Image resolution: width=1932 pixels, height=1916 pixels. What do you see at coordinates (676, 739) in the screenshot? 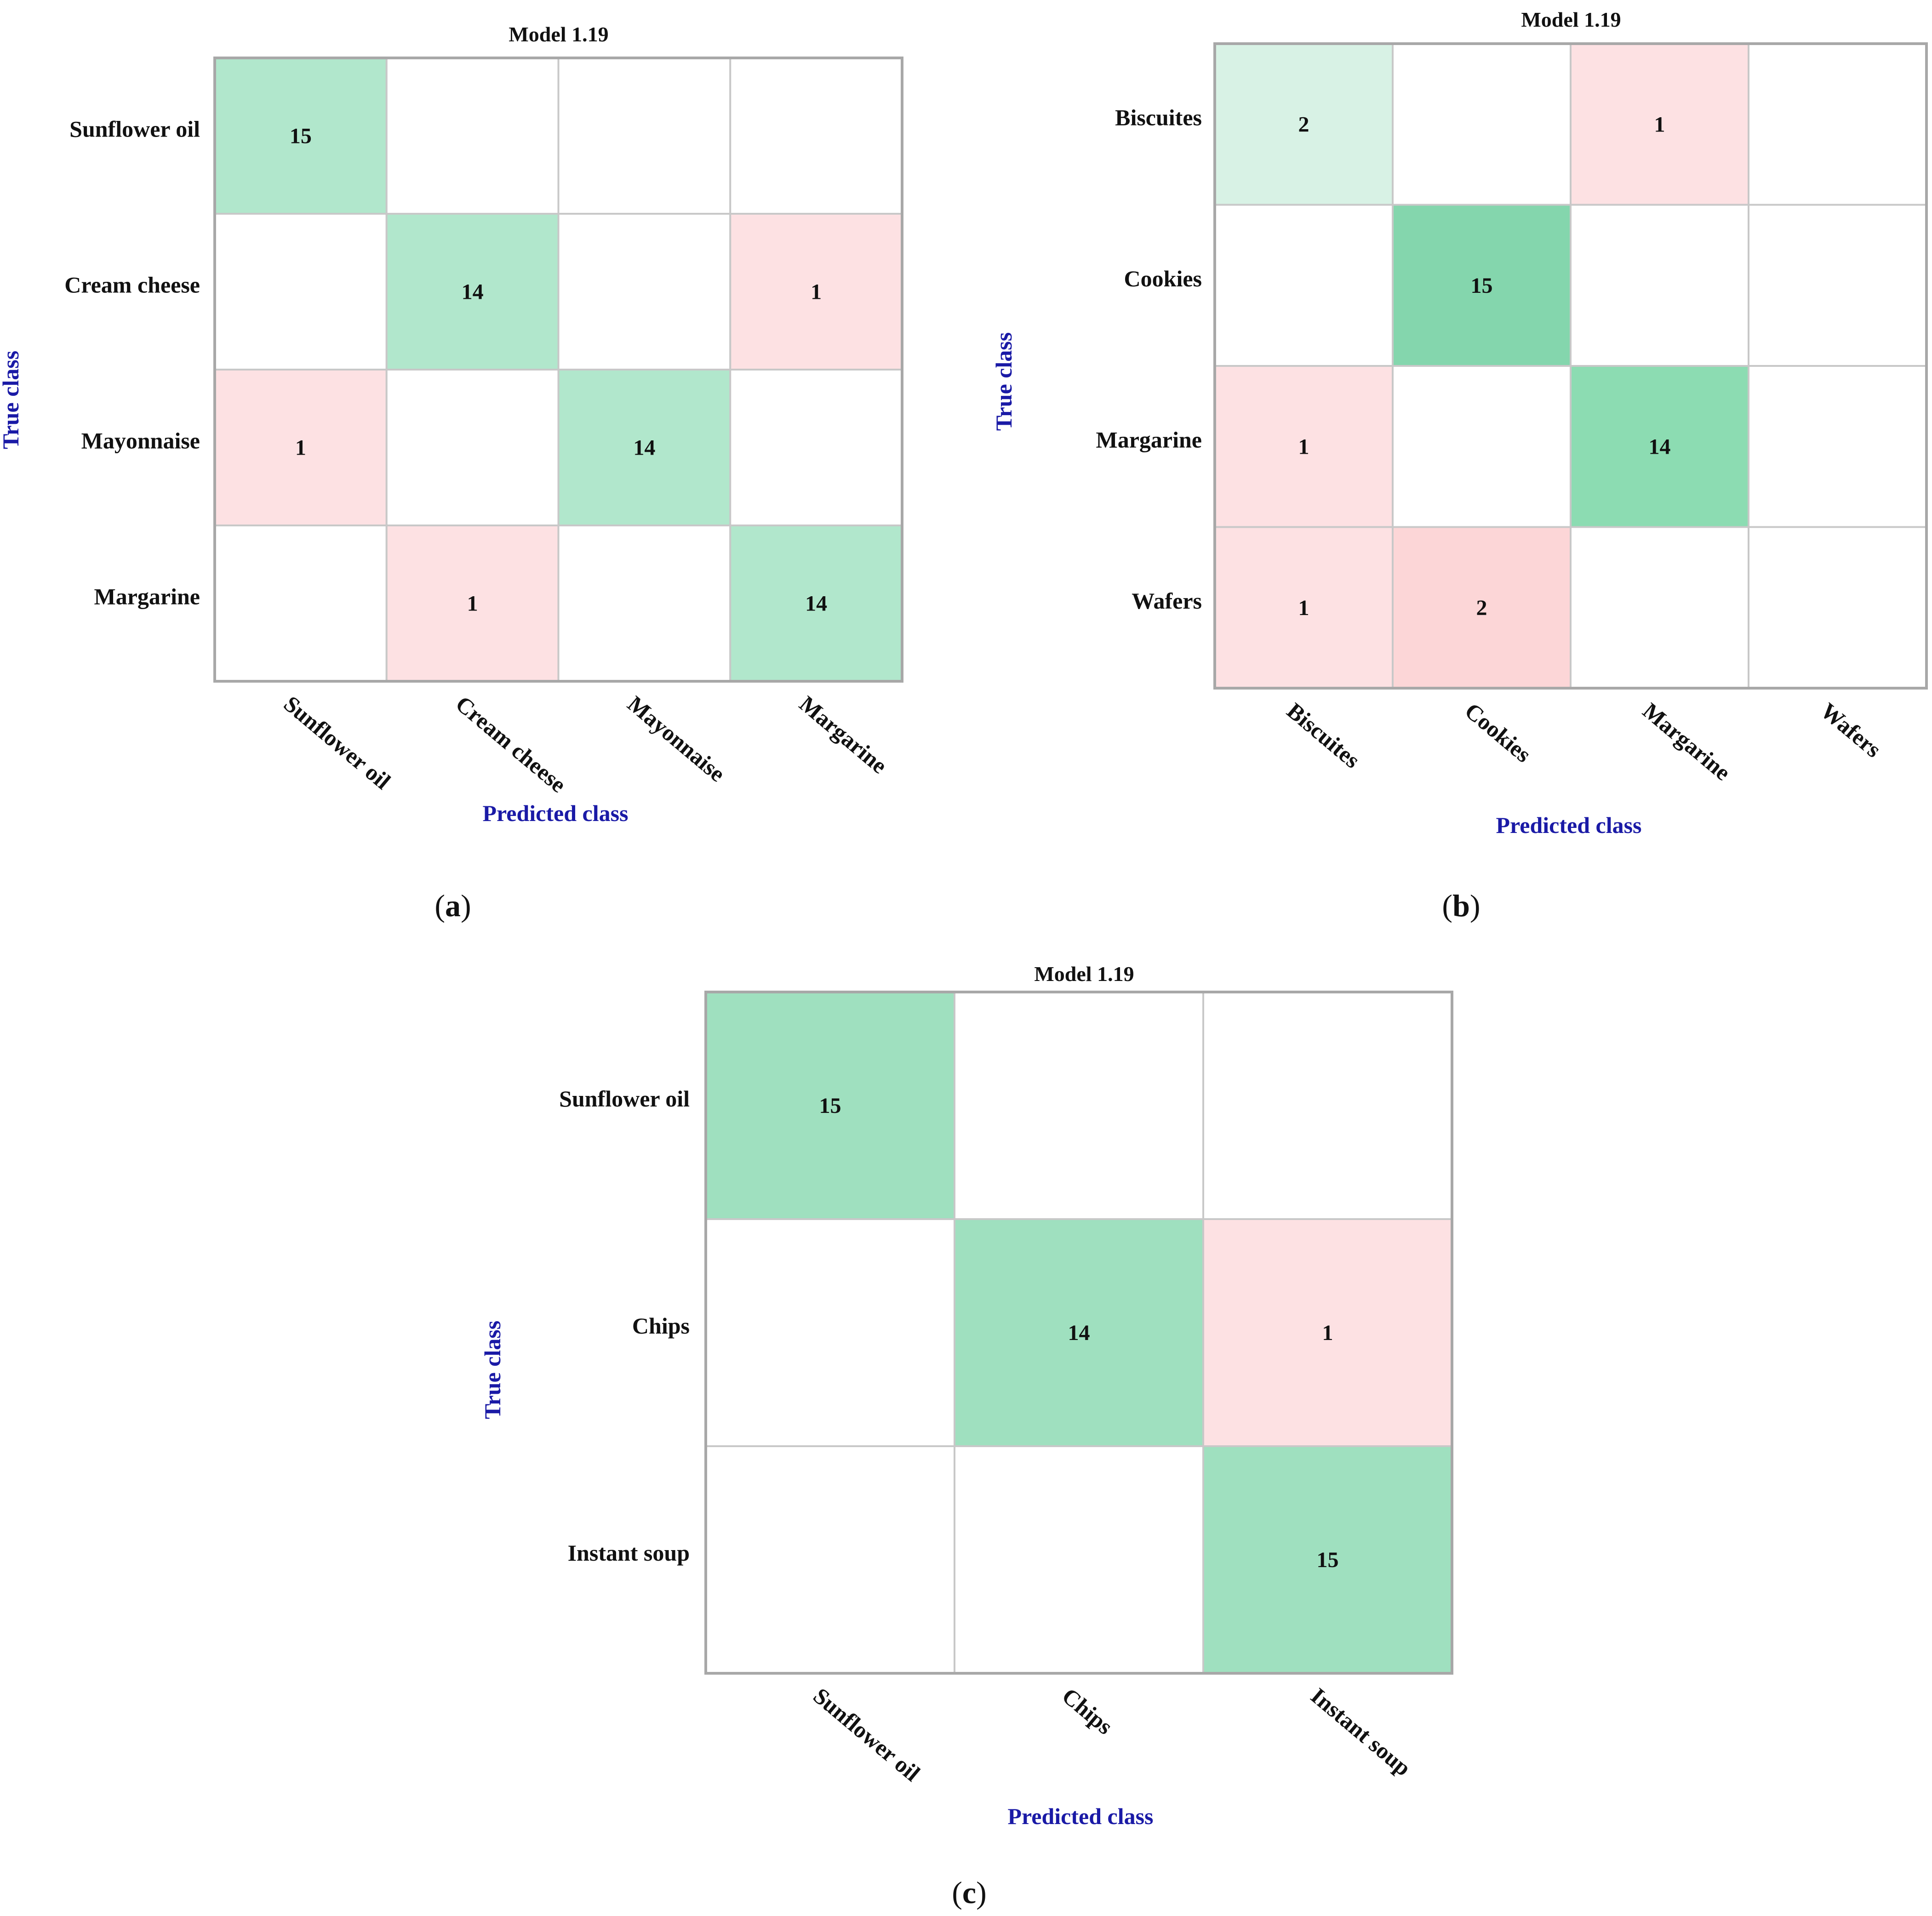
I see `col-label: Mayonnaise` at bounding box center [676, 739].